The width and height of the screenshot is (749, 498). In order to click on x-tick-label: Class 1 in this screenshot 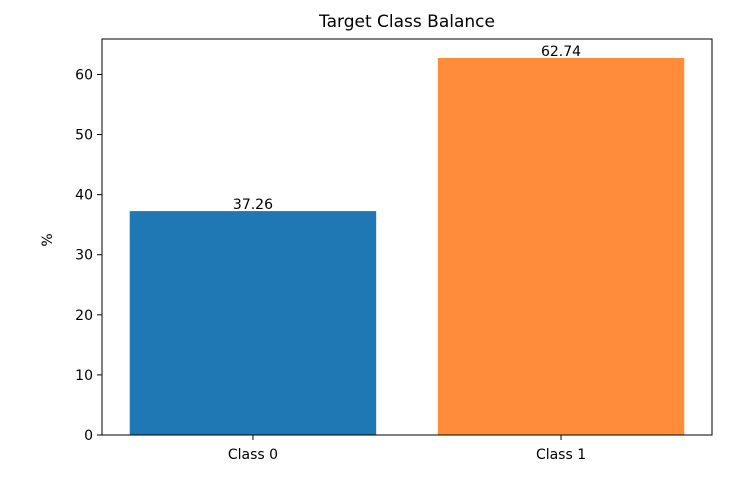, I will do `click(561, 455)`.